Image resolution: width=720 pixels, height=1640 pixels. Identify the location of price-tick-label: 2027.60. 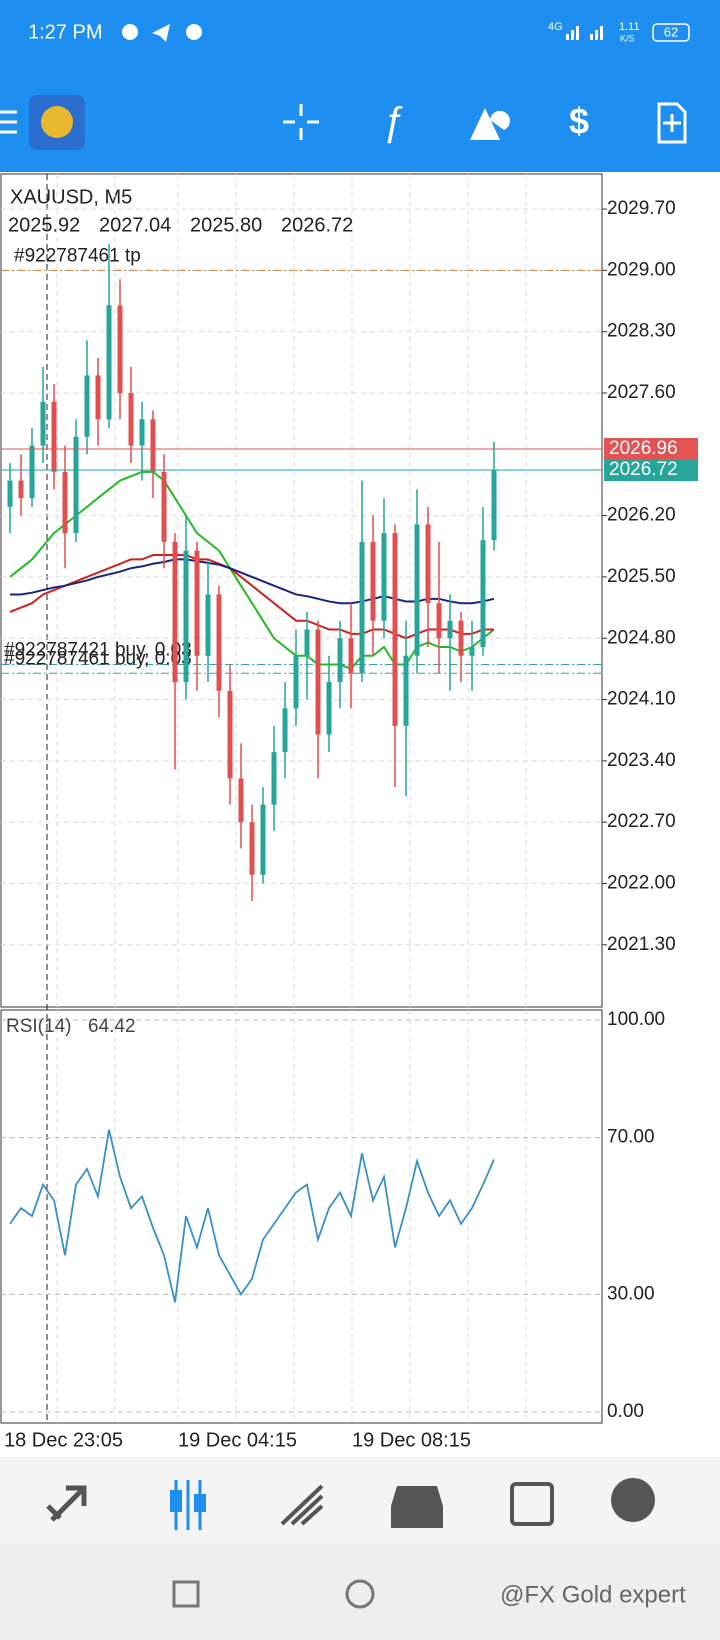
(641, 392).